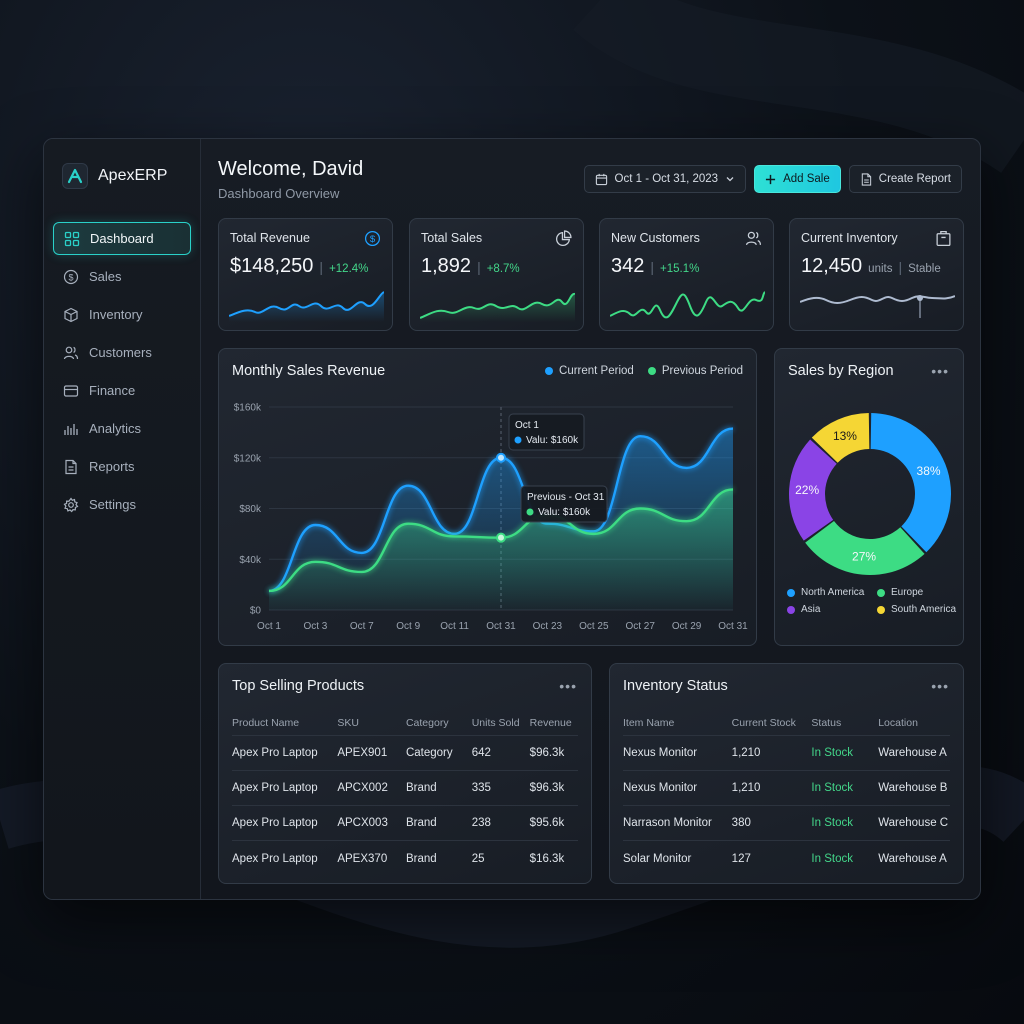 The width and height of the screenshot is (1024, 1024). What do you see at coordinates (675, 686) in the screenshot?
I see `inventory-title: Inventory Status` at bounding box center [675, 686].